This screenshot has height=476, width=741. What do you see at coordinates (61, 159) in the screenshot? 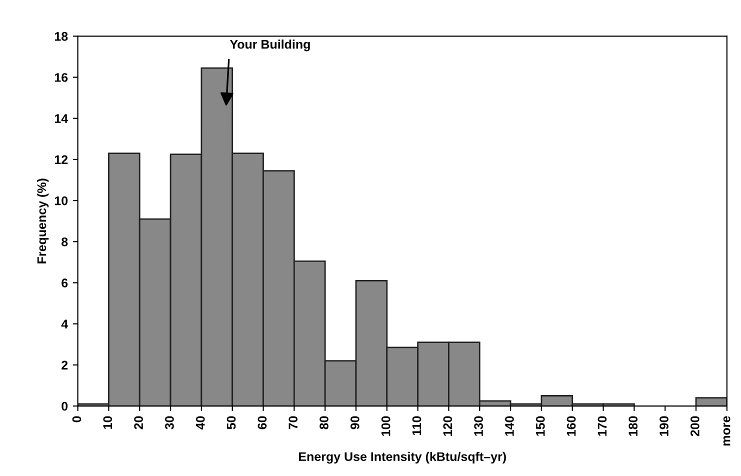
I see `y-tick-label: 12` at bounding box center [61, 159].